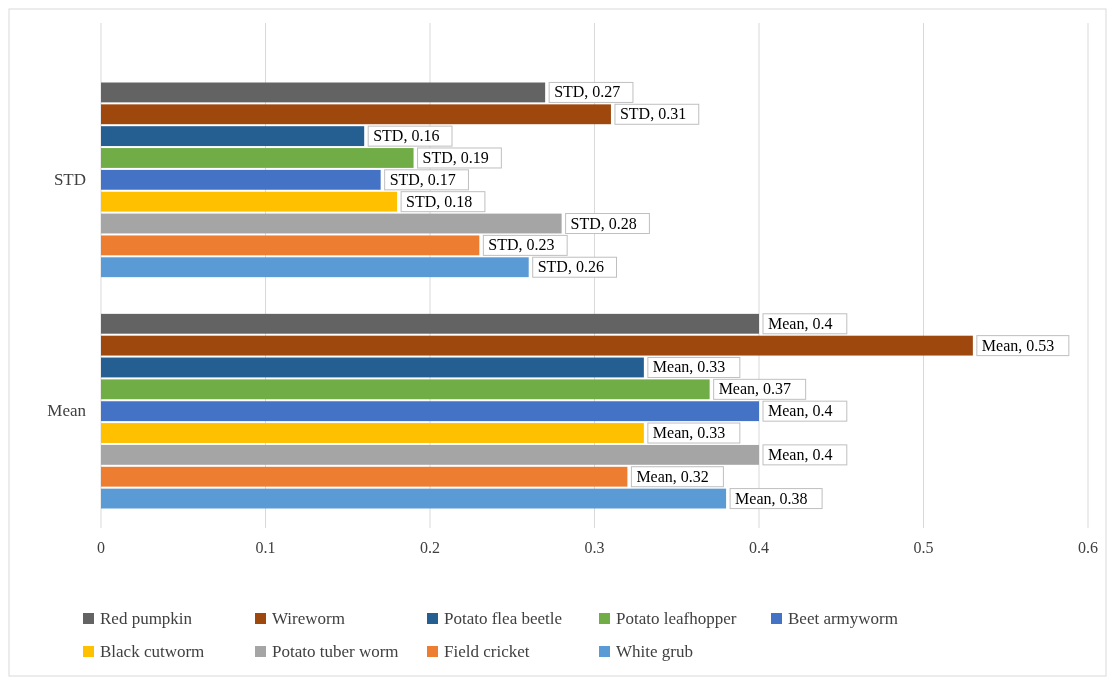 The image size is (1115, 678). What do you see at coordinates (265, 547) in the screenshot?
I see `x-tick-label: 0.1` at bounding box center [265, 547].